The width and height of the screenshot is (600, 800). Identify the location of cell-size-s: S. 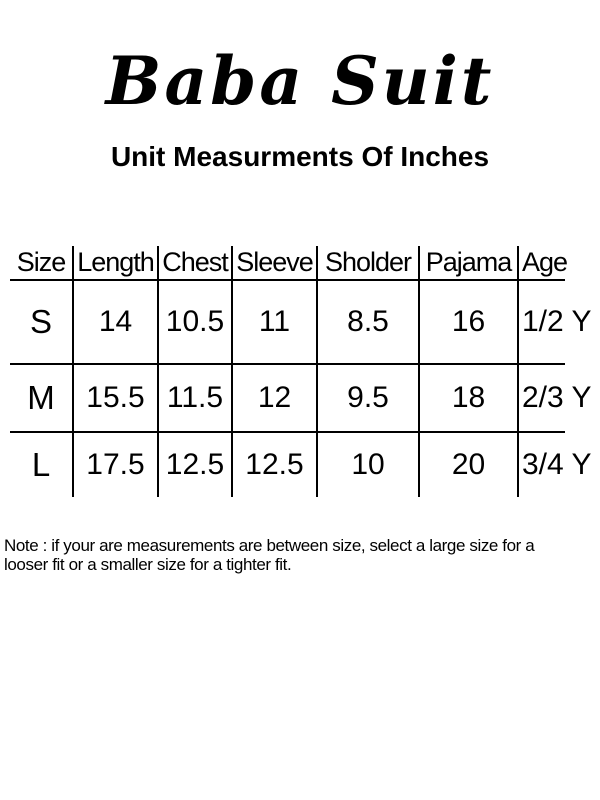
(41, 323).